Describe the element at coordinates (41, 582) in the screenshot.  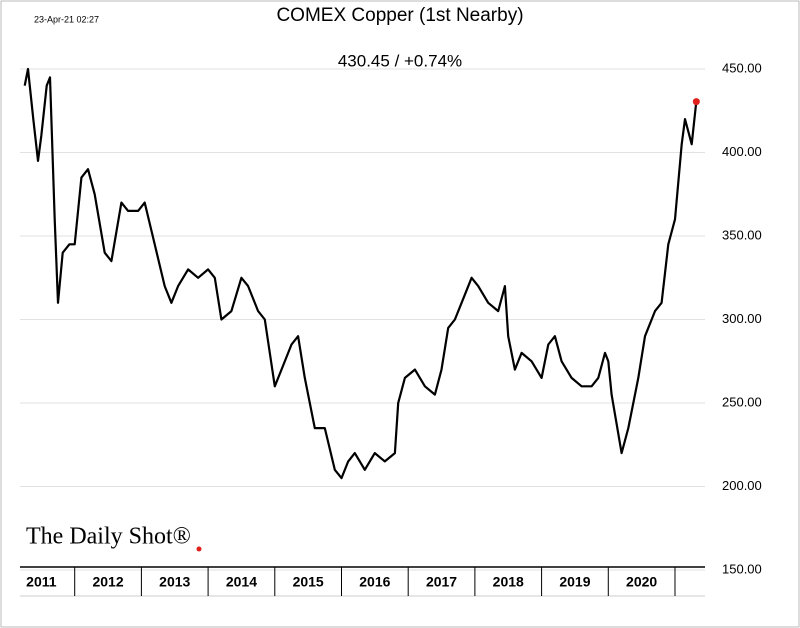
I see `x-tick-label: 2011` at that location.